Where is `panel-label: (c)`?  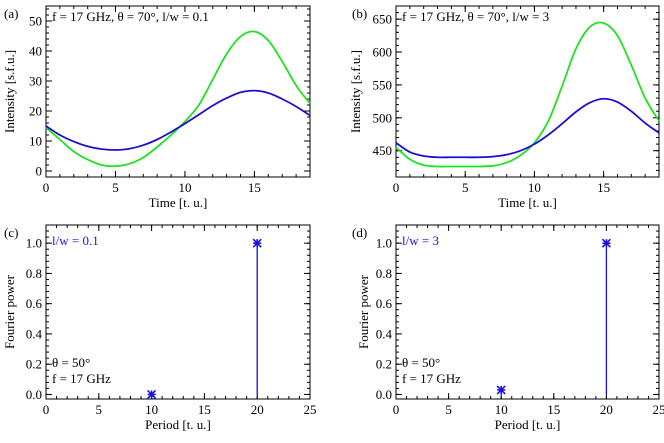 panel-label: (c) is located at coordinates (11, 232).